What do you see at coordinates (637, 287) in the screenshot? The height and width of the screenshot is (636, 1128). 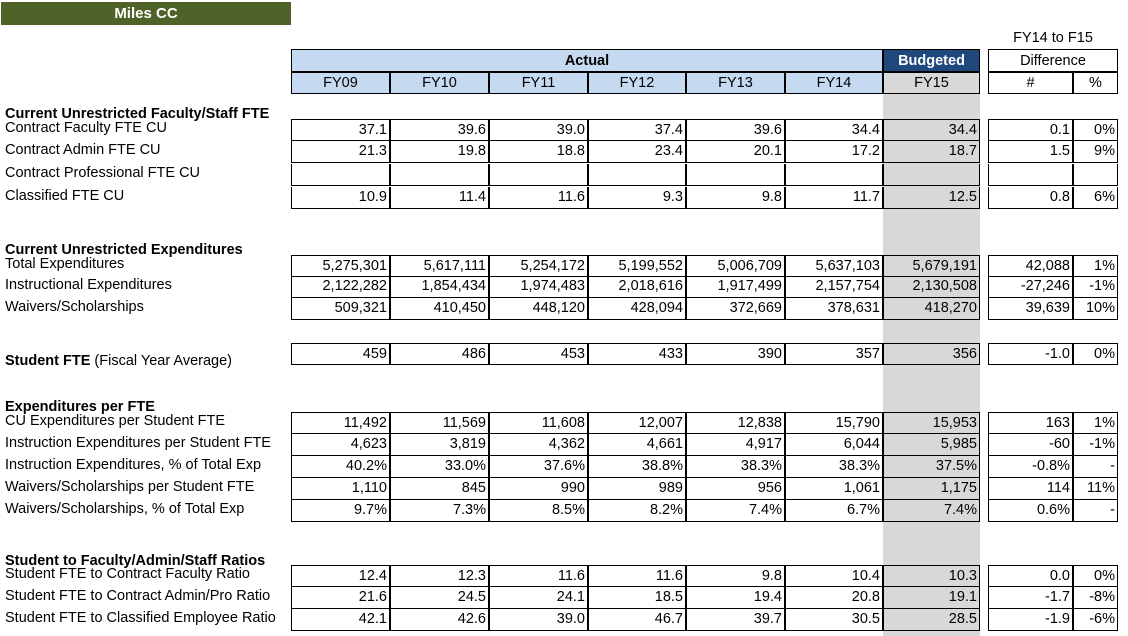 I see `table-cell: 2,018,616` at bounding box center [637, 287].